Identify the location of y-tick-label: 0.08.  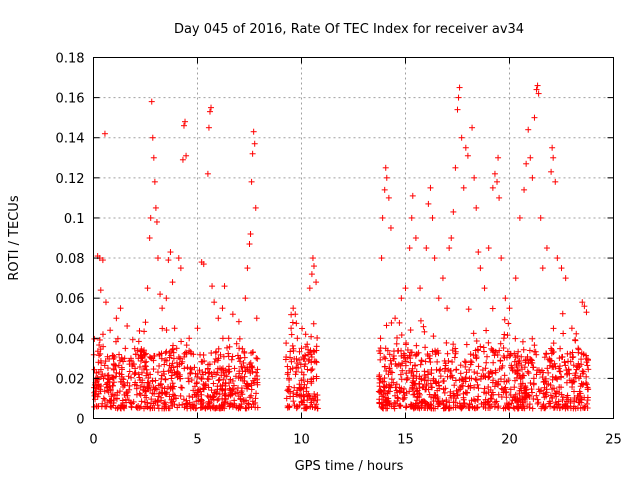
(70, 259).